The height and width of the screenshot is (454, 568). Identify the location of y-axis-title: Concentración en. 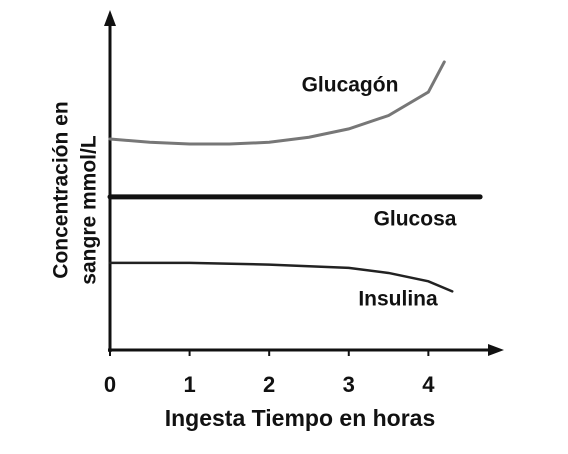
(61, 189).